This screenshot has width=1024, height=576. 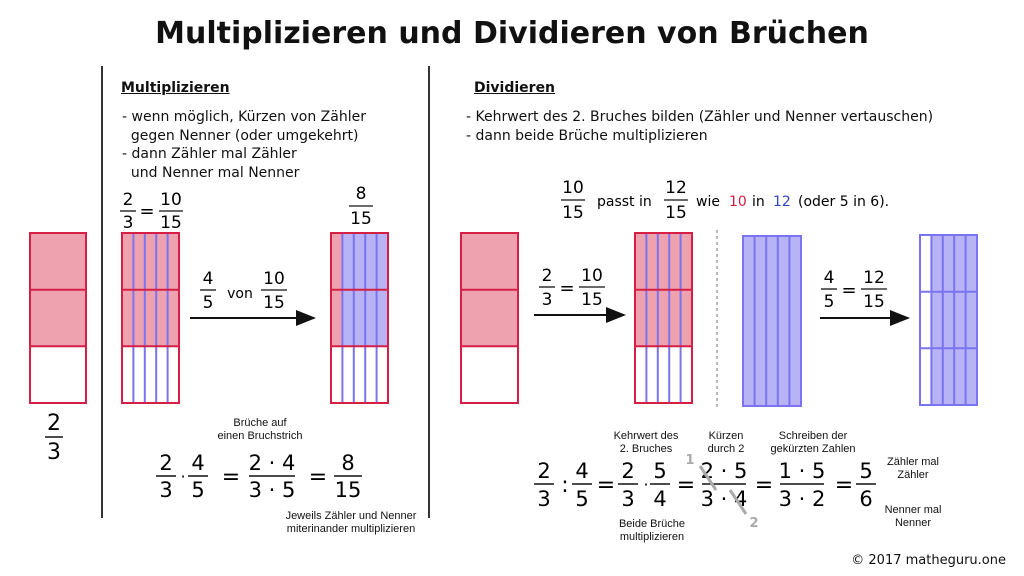 I want to click on eq-two-thirds-ten-fifteenths: 2 3 = 10 15, so click(x=151, y=211).